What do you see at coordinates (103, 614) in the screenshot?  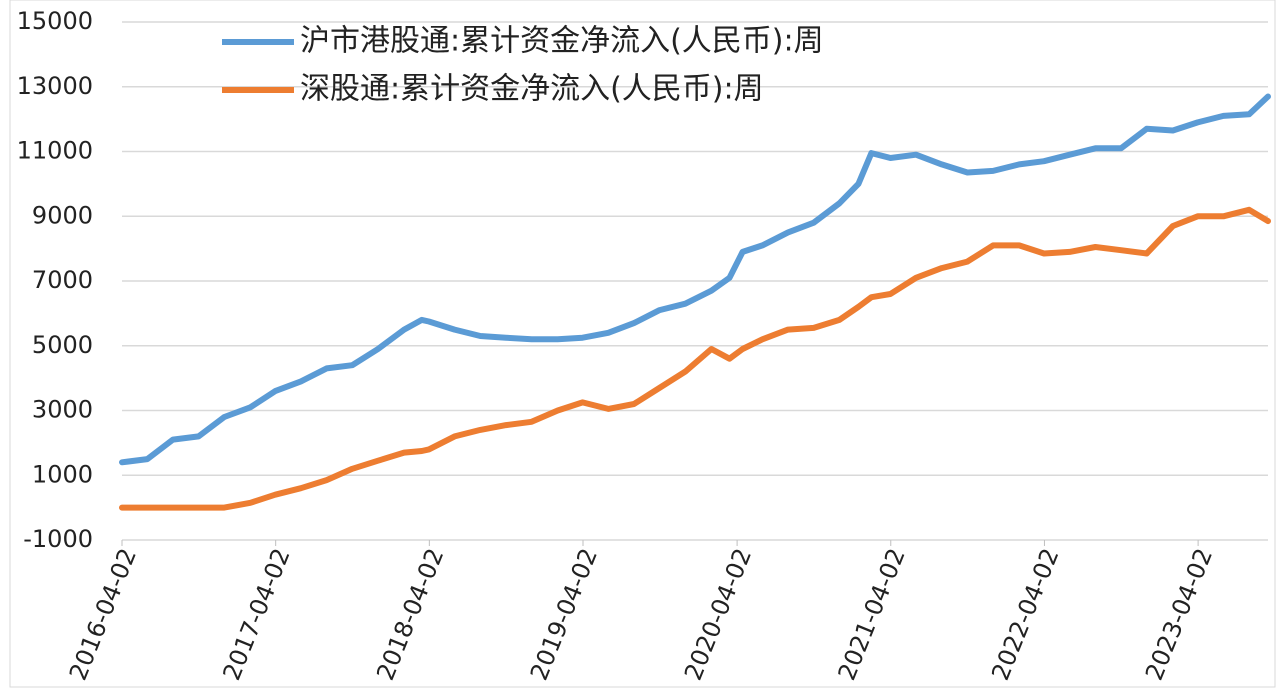 I see `x-tick-label: 2016-04-02` at bounding box center [103, 614].